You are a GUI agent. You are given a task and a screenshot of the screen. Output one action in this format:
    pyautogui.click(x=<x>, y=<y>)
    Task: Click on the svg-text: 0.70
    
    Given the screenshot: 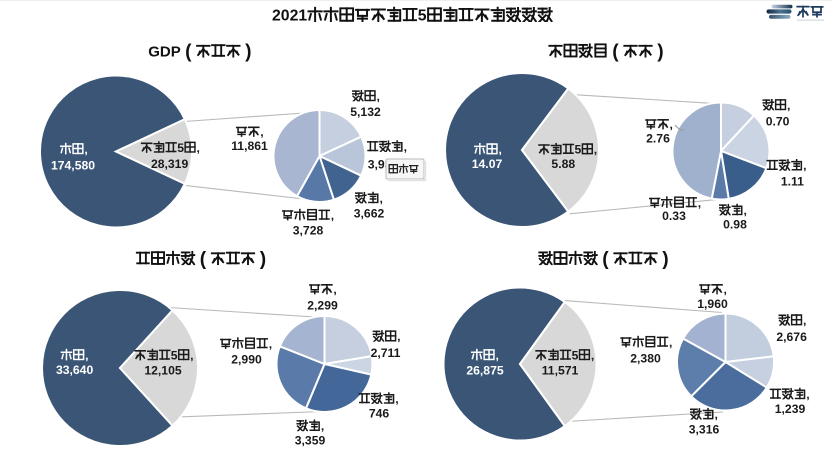 What is the action you would take?
    pyautogui.click(x=778, y=121)
    